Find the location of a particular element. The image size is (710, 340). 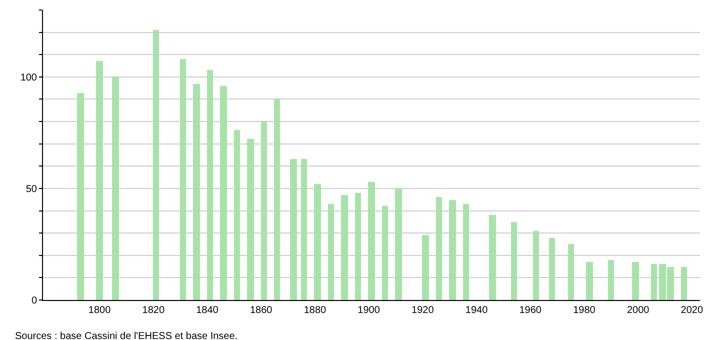

y-tick-label: 100 is located at coordinates (29, 78).